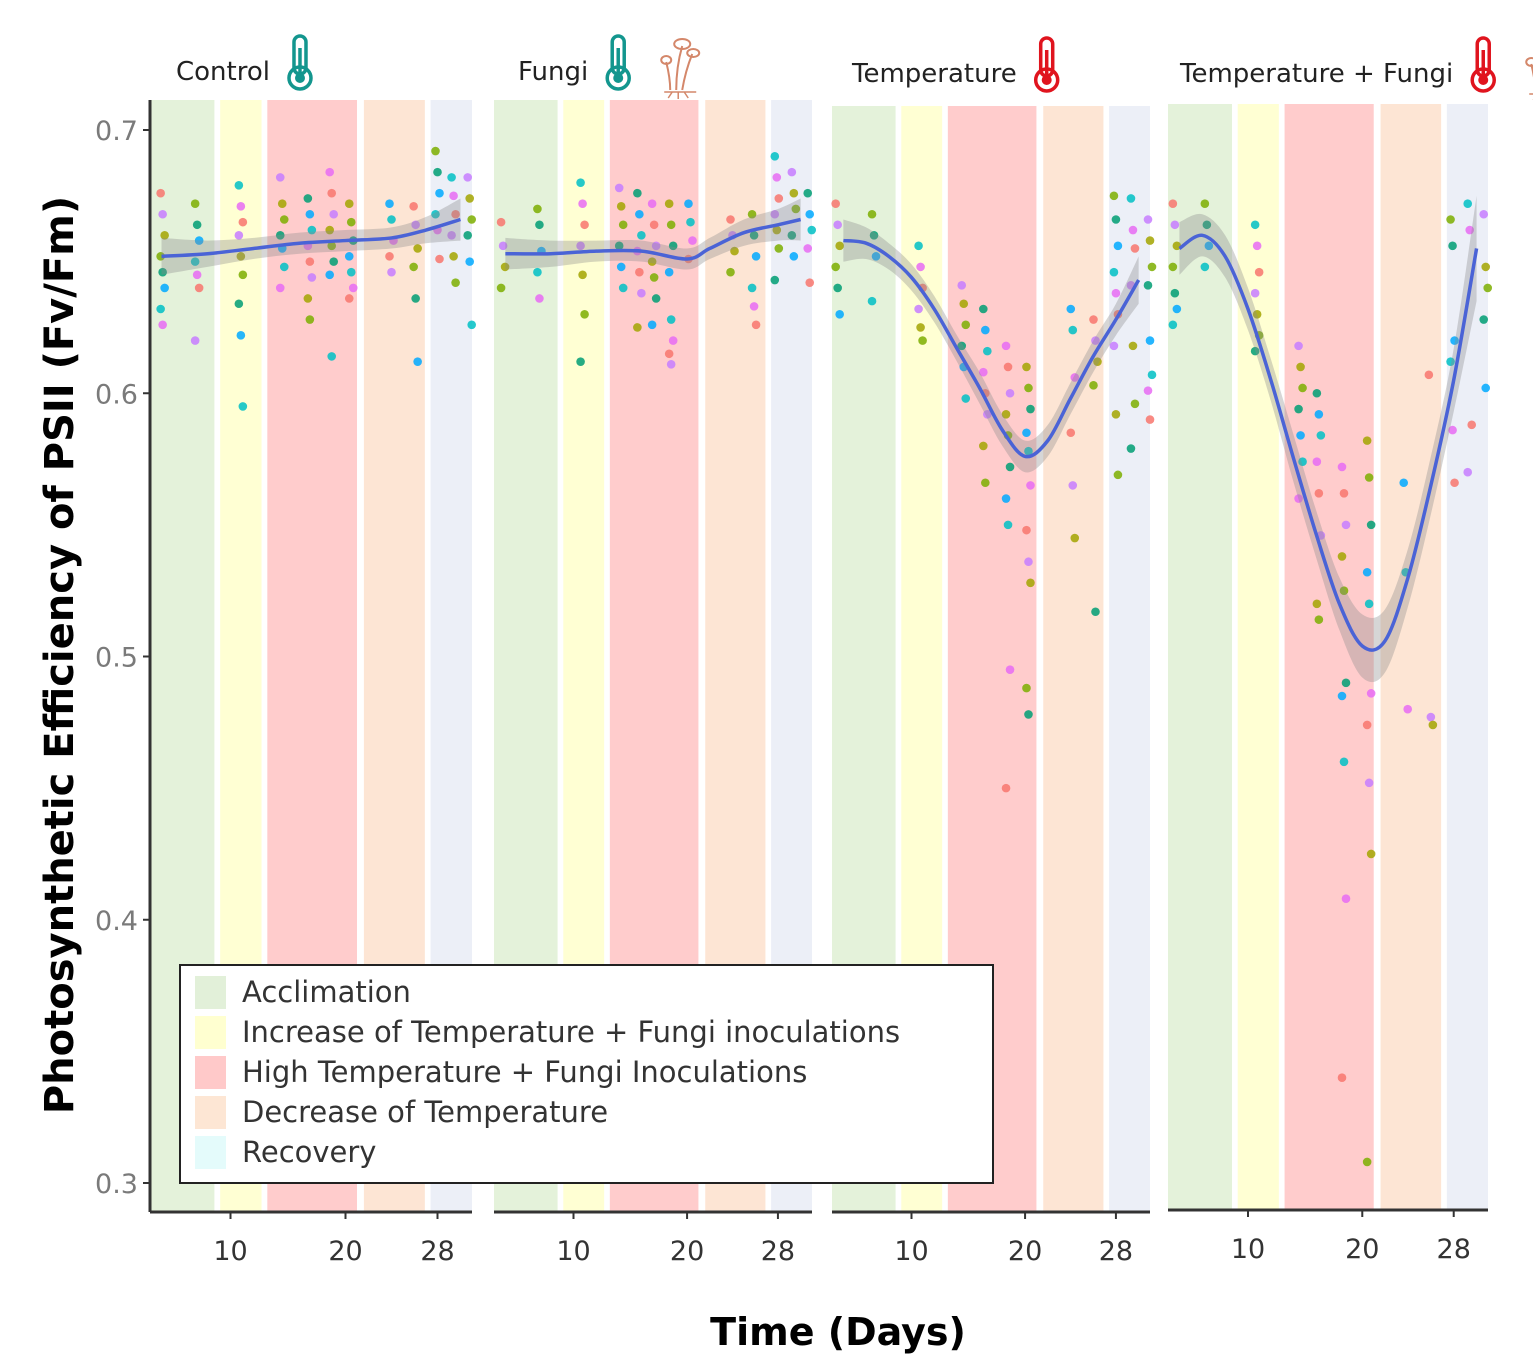 The height and width of the screenshot is (1356, 1533). I want to click on smooth-line, so click(992, 348).